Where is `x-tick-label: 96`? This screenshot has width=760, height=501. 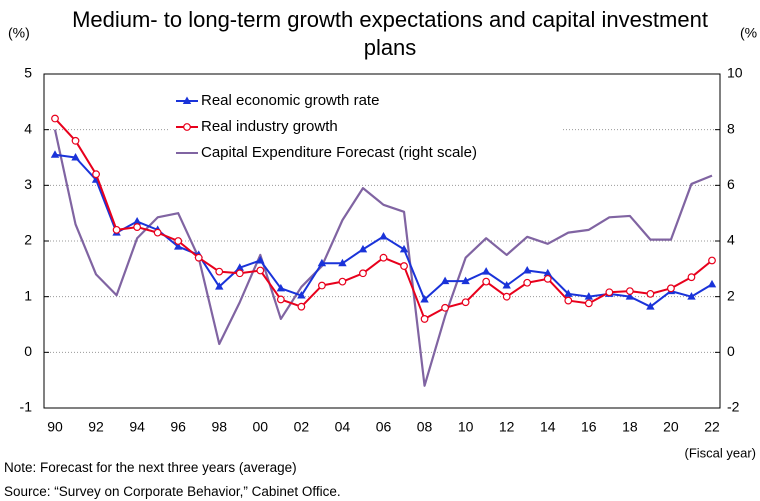 x-tick-label: 96 is located at coordinates (178, 427).